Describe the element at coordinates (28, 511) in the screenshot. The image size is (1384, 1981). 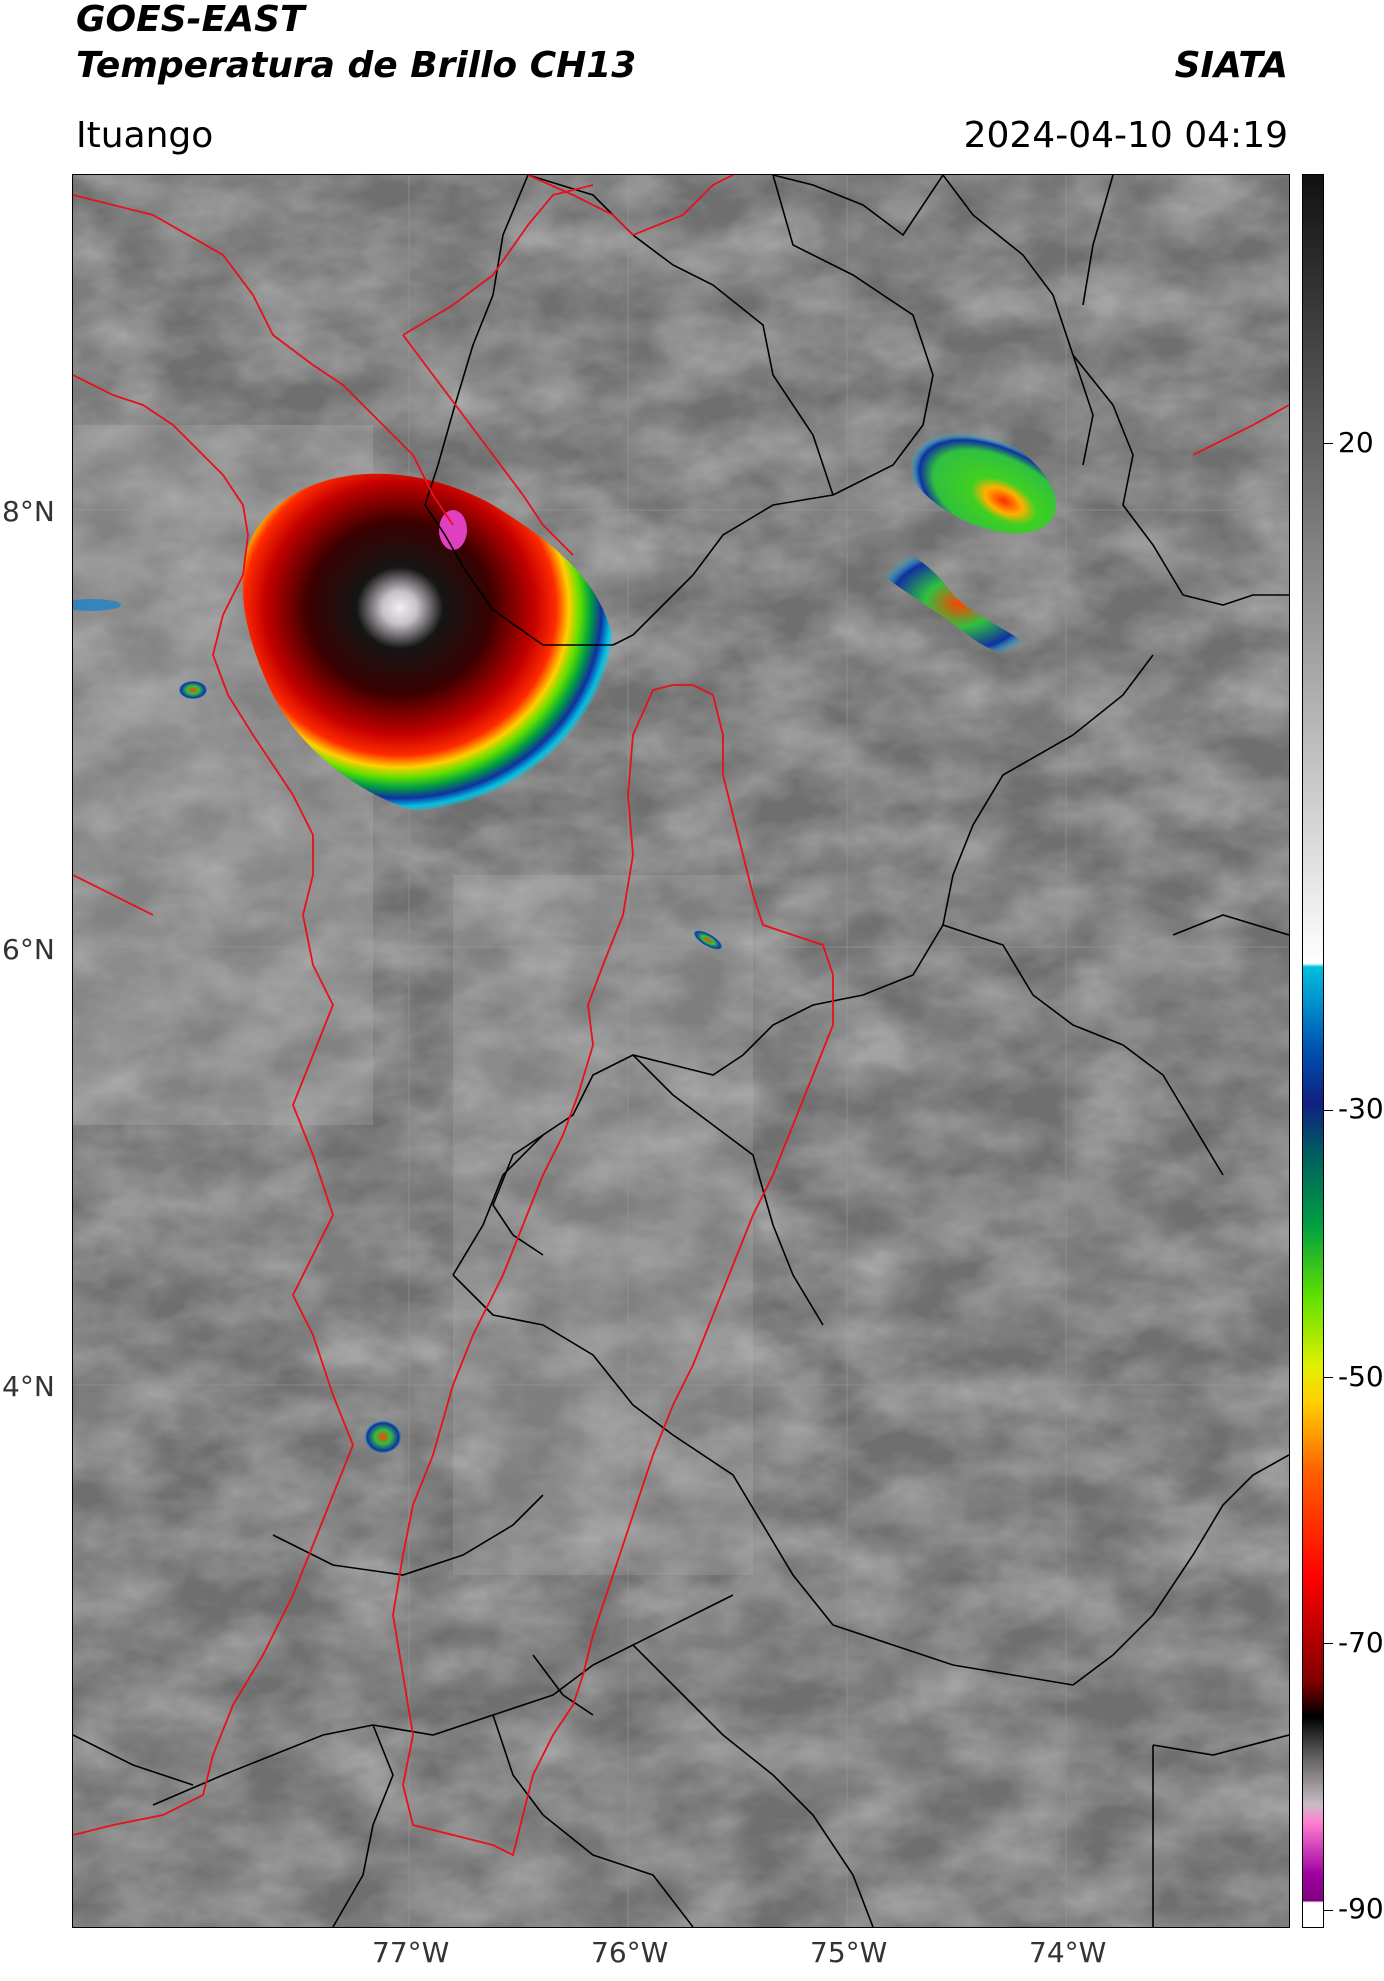
I see `lat-tick-8n: 8°N` at that location.